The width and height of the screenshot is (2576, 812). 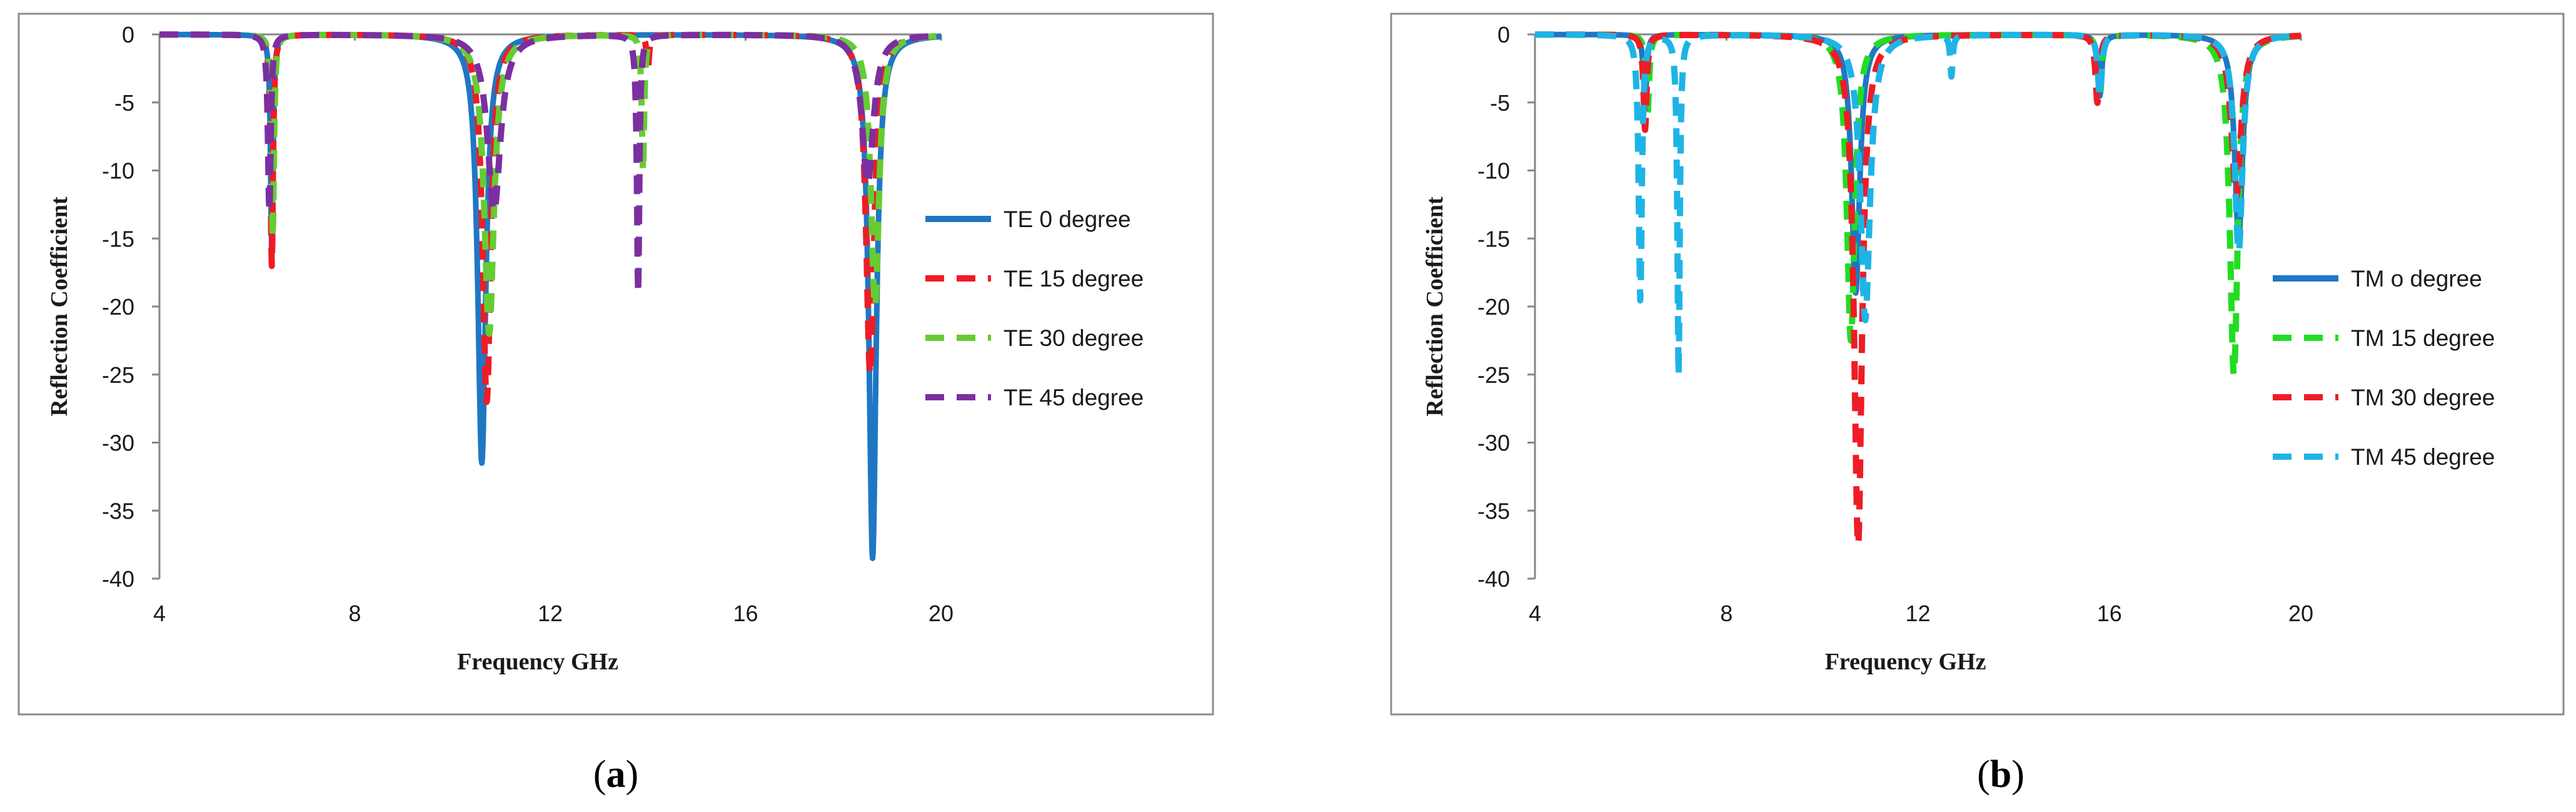 I want to click on caption-letter: a, so click(x=616, y=774).